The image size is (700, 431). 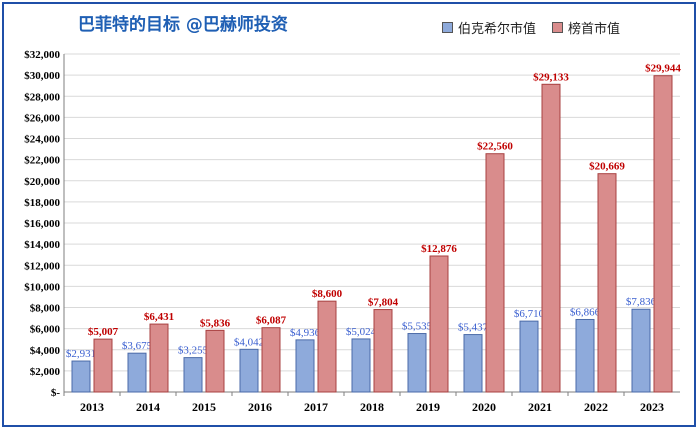 I want to click on y-tick-label: $32,000, so click(x=42, y=55).